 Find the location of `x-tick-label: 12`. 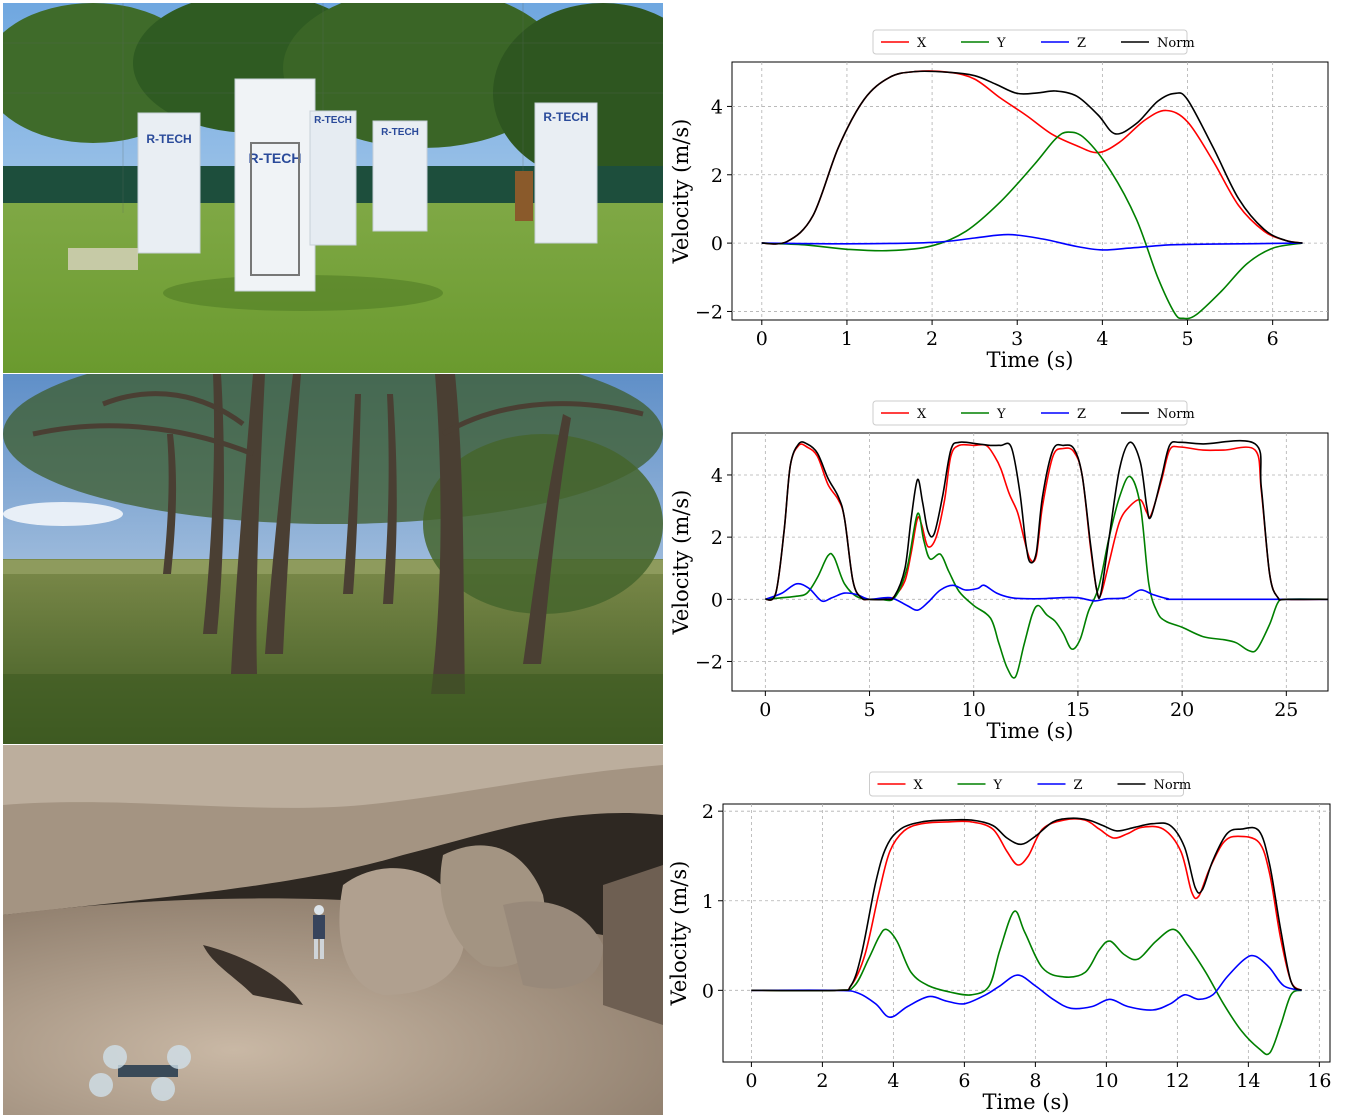

x-tick-label: 12 is located at coordinates (1177, 1081).